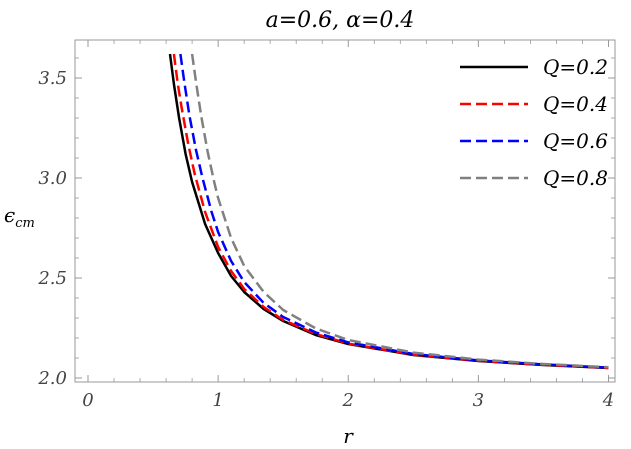 The height and width of the screenshot is (449, 631). What do you see at coordinates (217, 400) in the screenshot?
I see `x-tick-label: 1` at bounding box center [217, 400].